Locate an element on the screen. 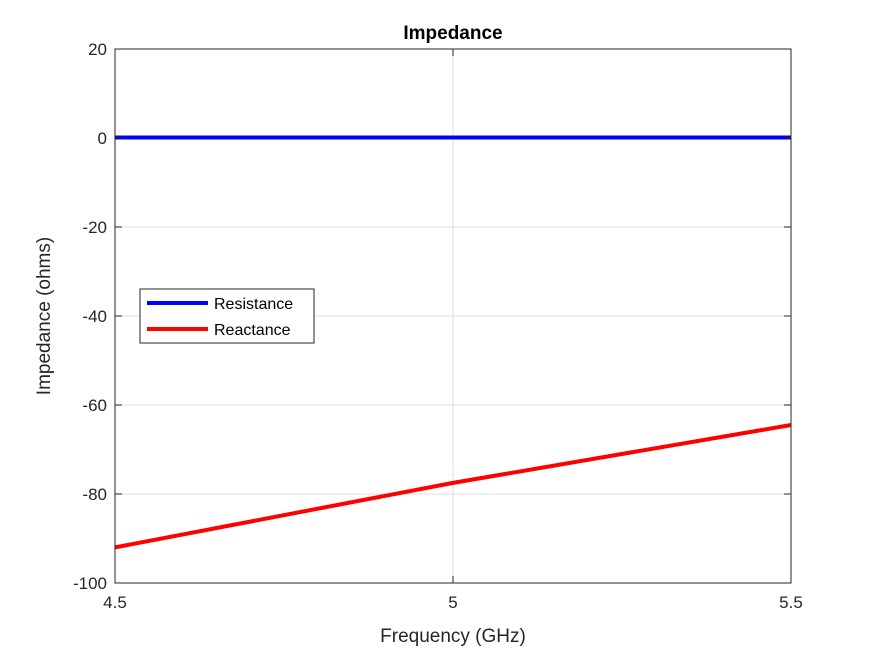  y-tick-label: -40 is located at coordinates (94, 316).